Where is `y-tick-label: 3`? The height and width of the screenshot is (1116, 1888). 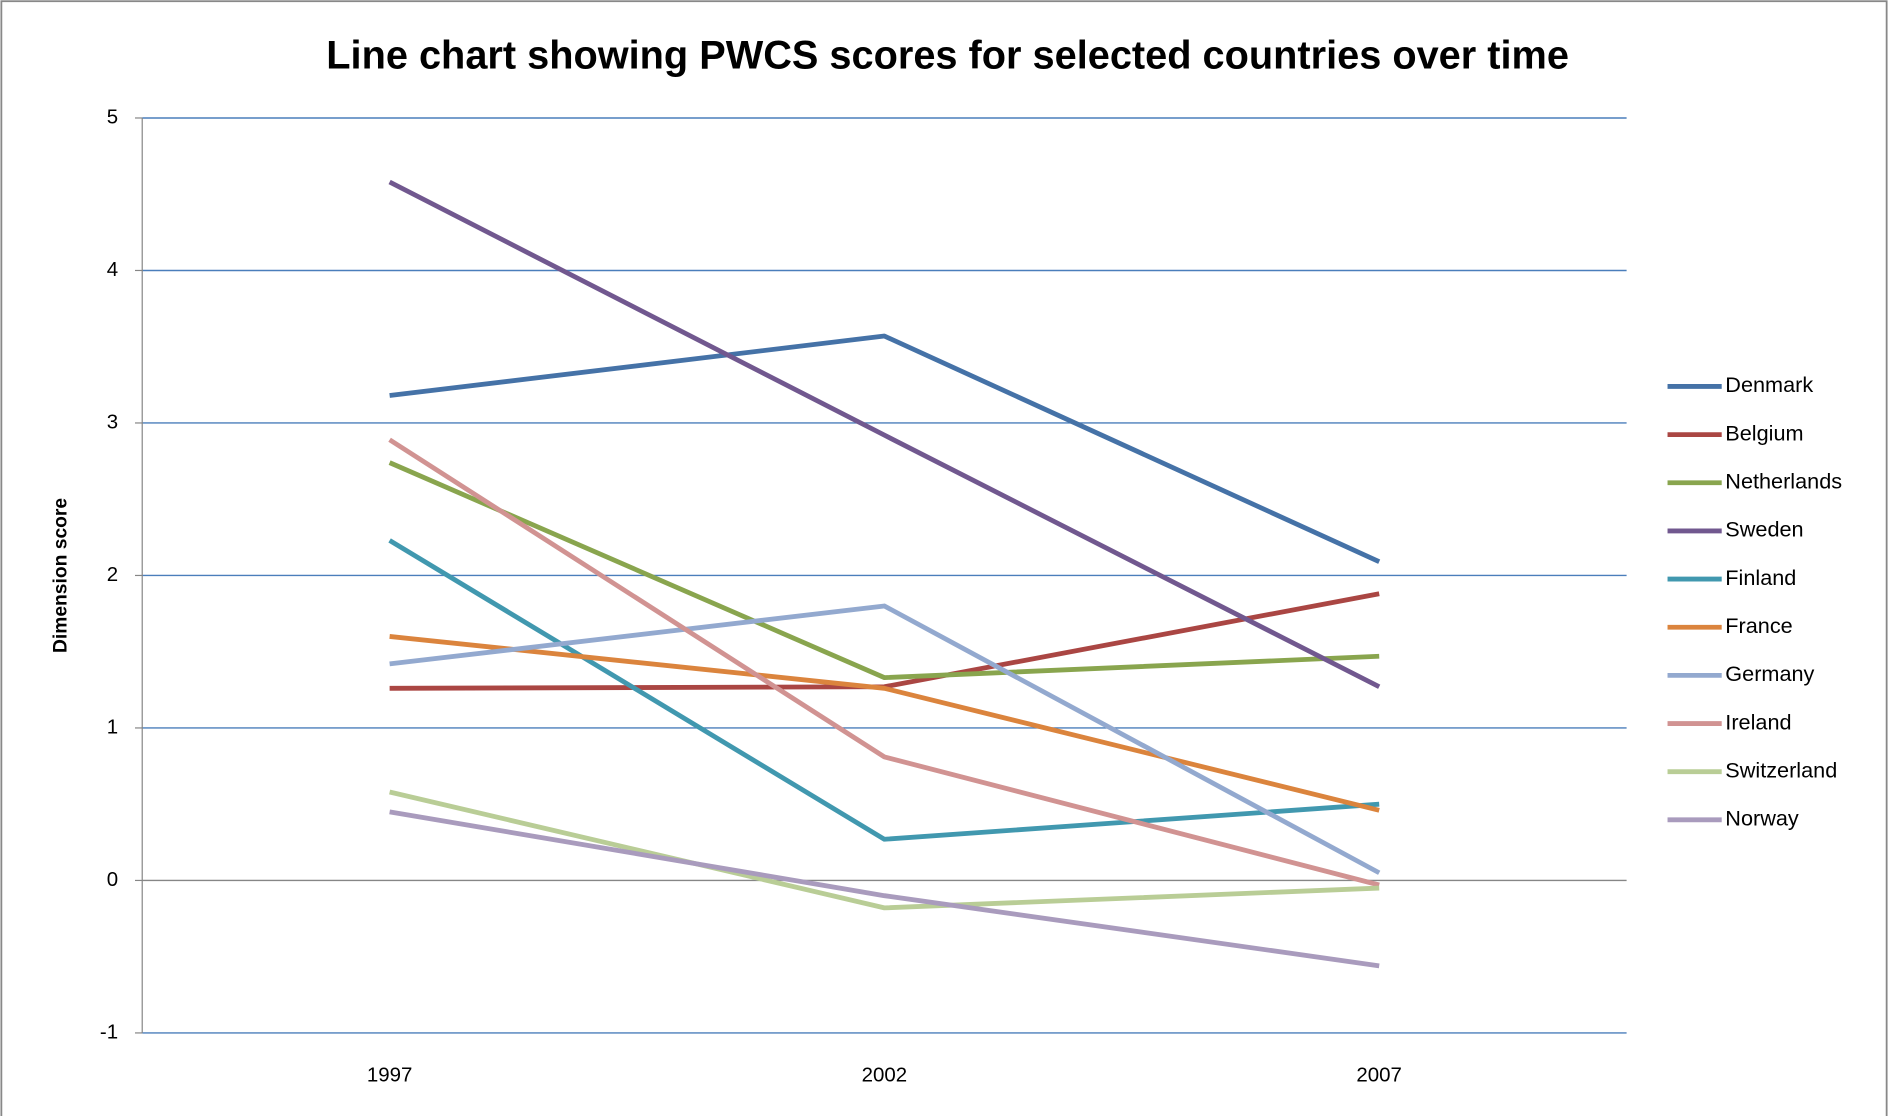 y-tick-label: 3 is located at coordinates (112, 421).